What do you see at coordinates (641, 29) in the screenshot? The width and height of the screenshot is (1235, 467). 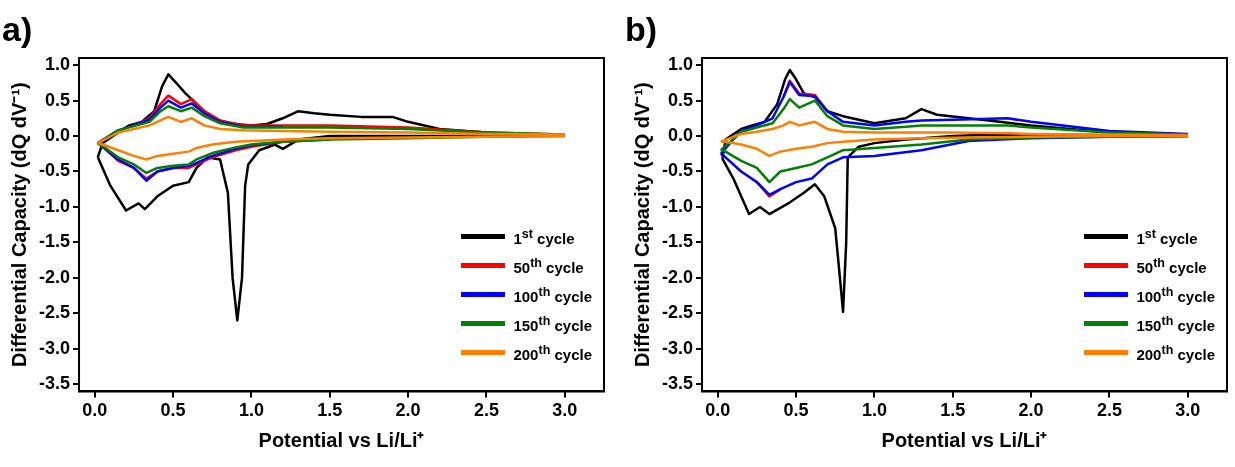 I see `chart-title: b)` at bounding box center [641, 29].